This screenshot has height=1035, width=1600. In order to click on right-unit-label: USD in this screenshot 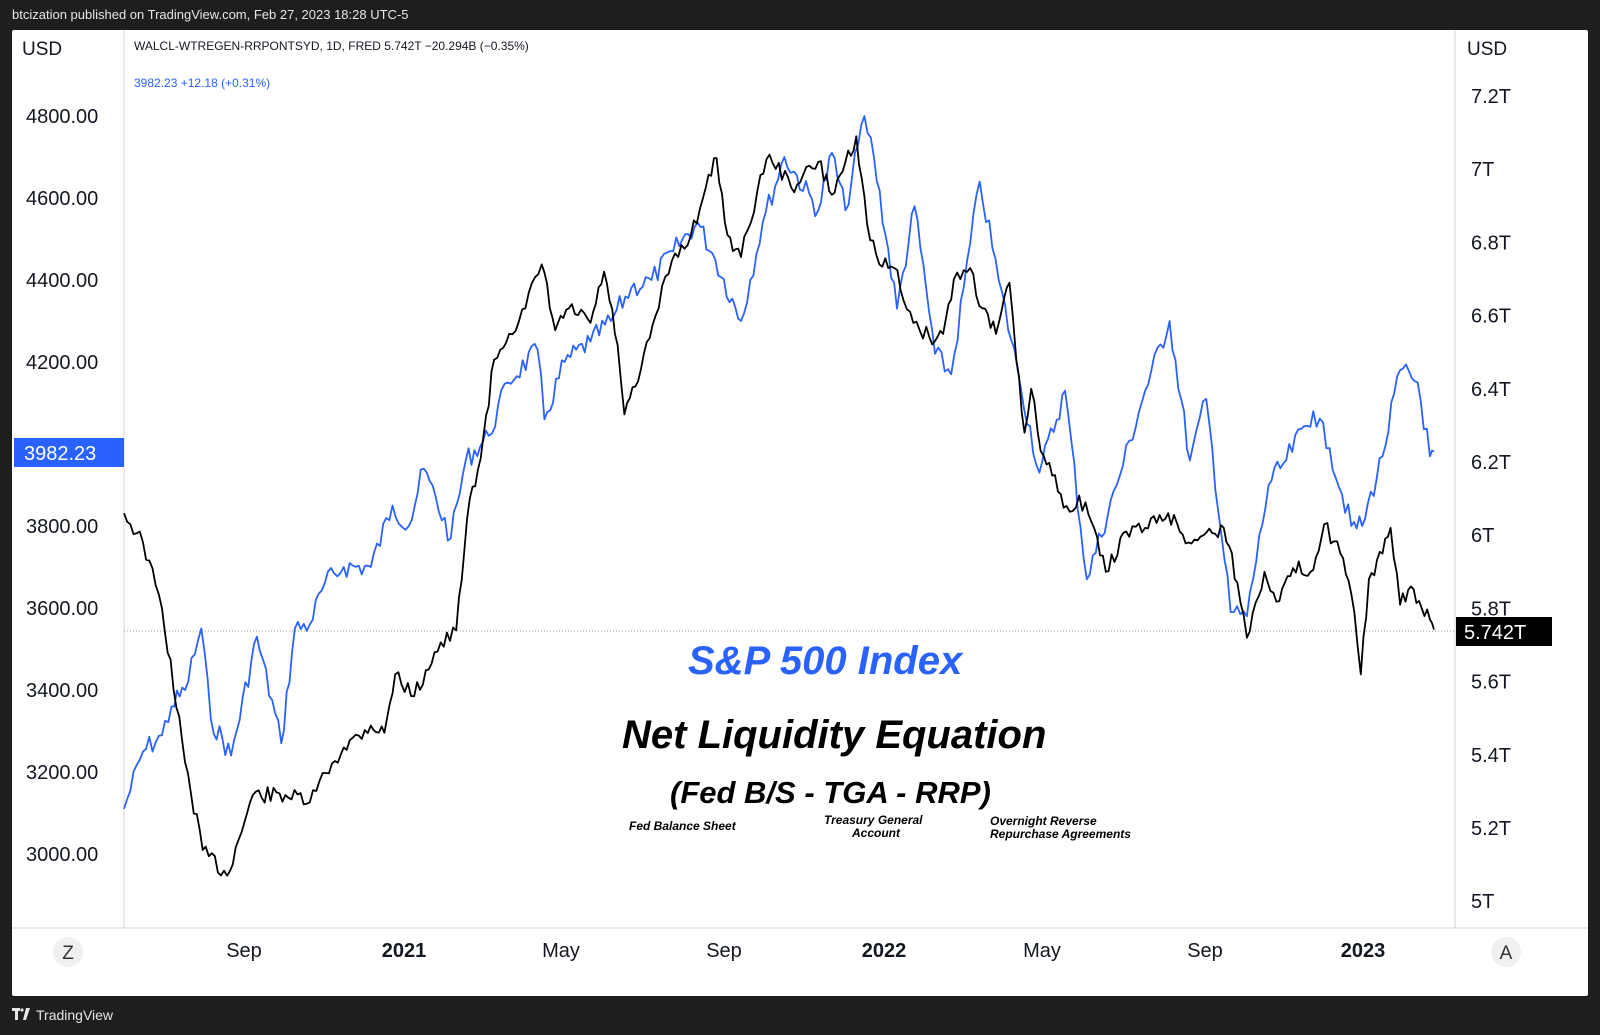, I will do `click(1487, 49)`.